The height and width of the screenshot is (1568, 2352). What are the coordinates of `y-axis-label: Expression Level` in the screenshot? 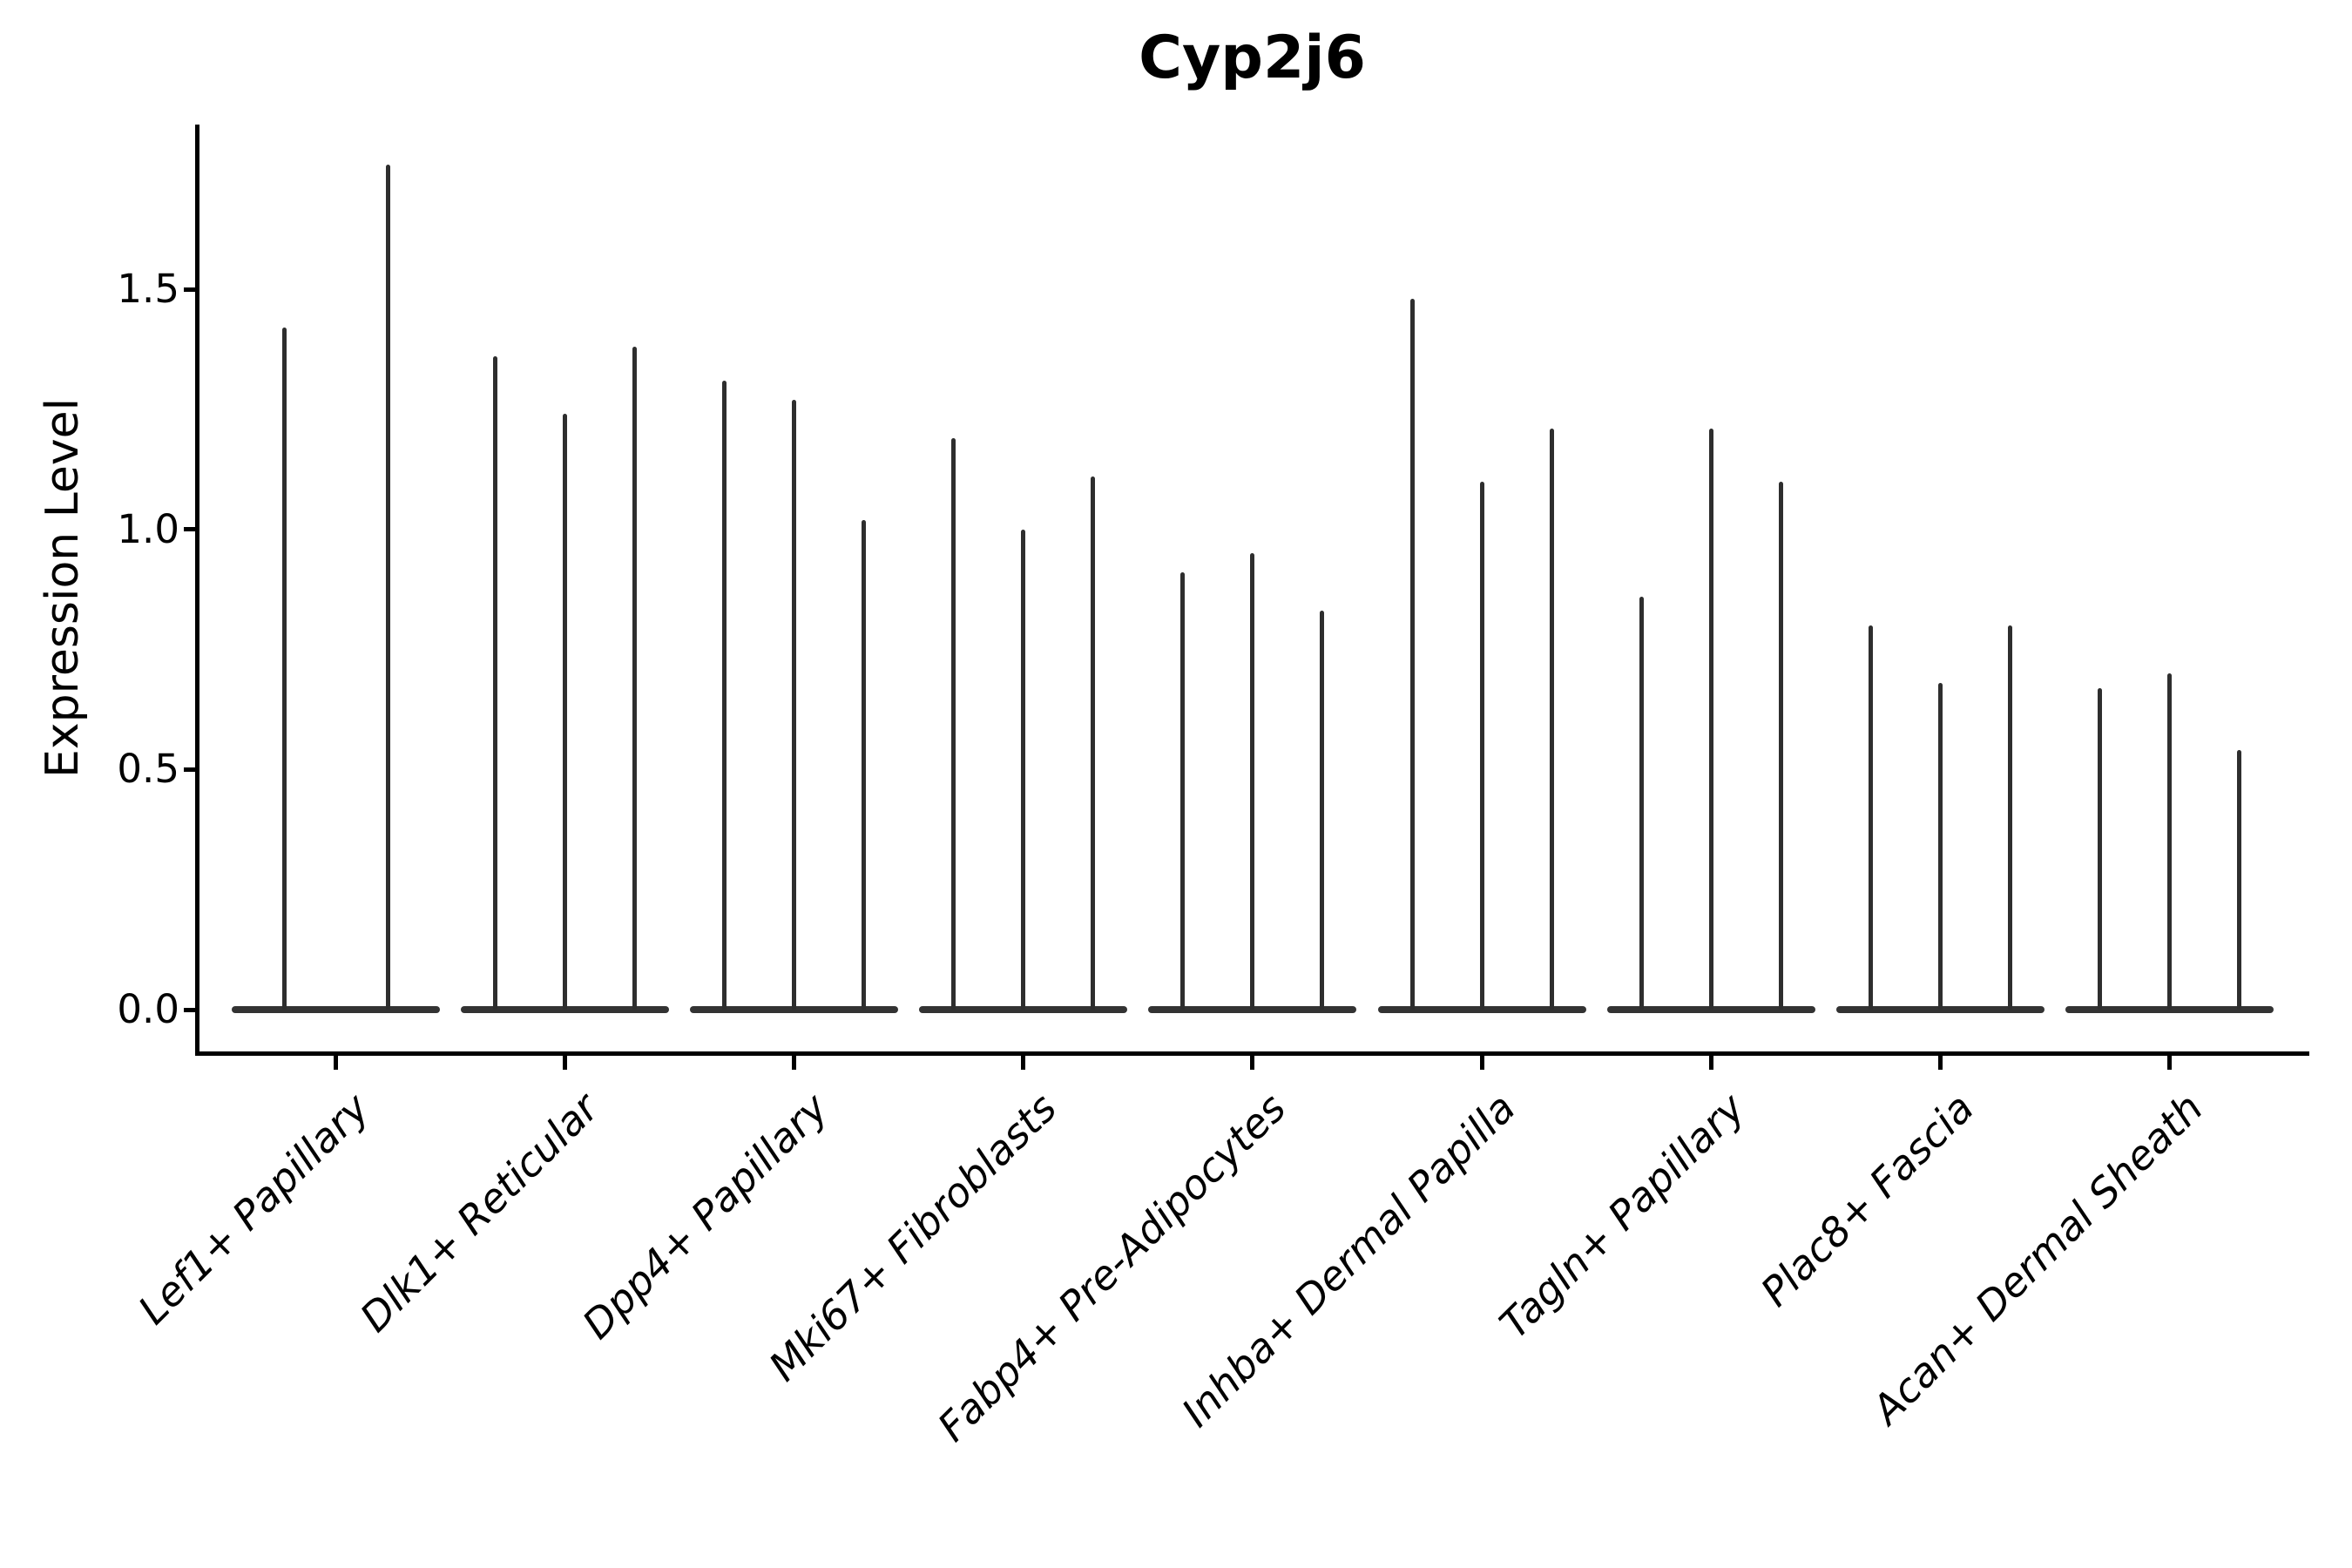 It's located at (63, 588).